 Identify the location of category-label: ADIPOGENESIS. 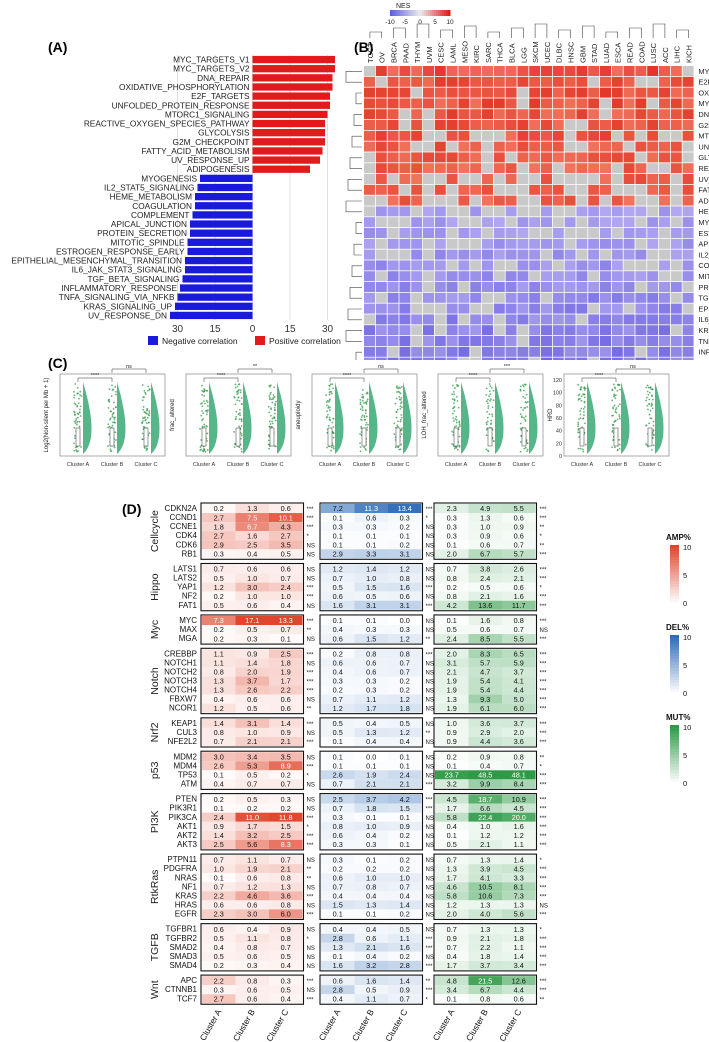
(218, 169).